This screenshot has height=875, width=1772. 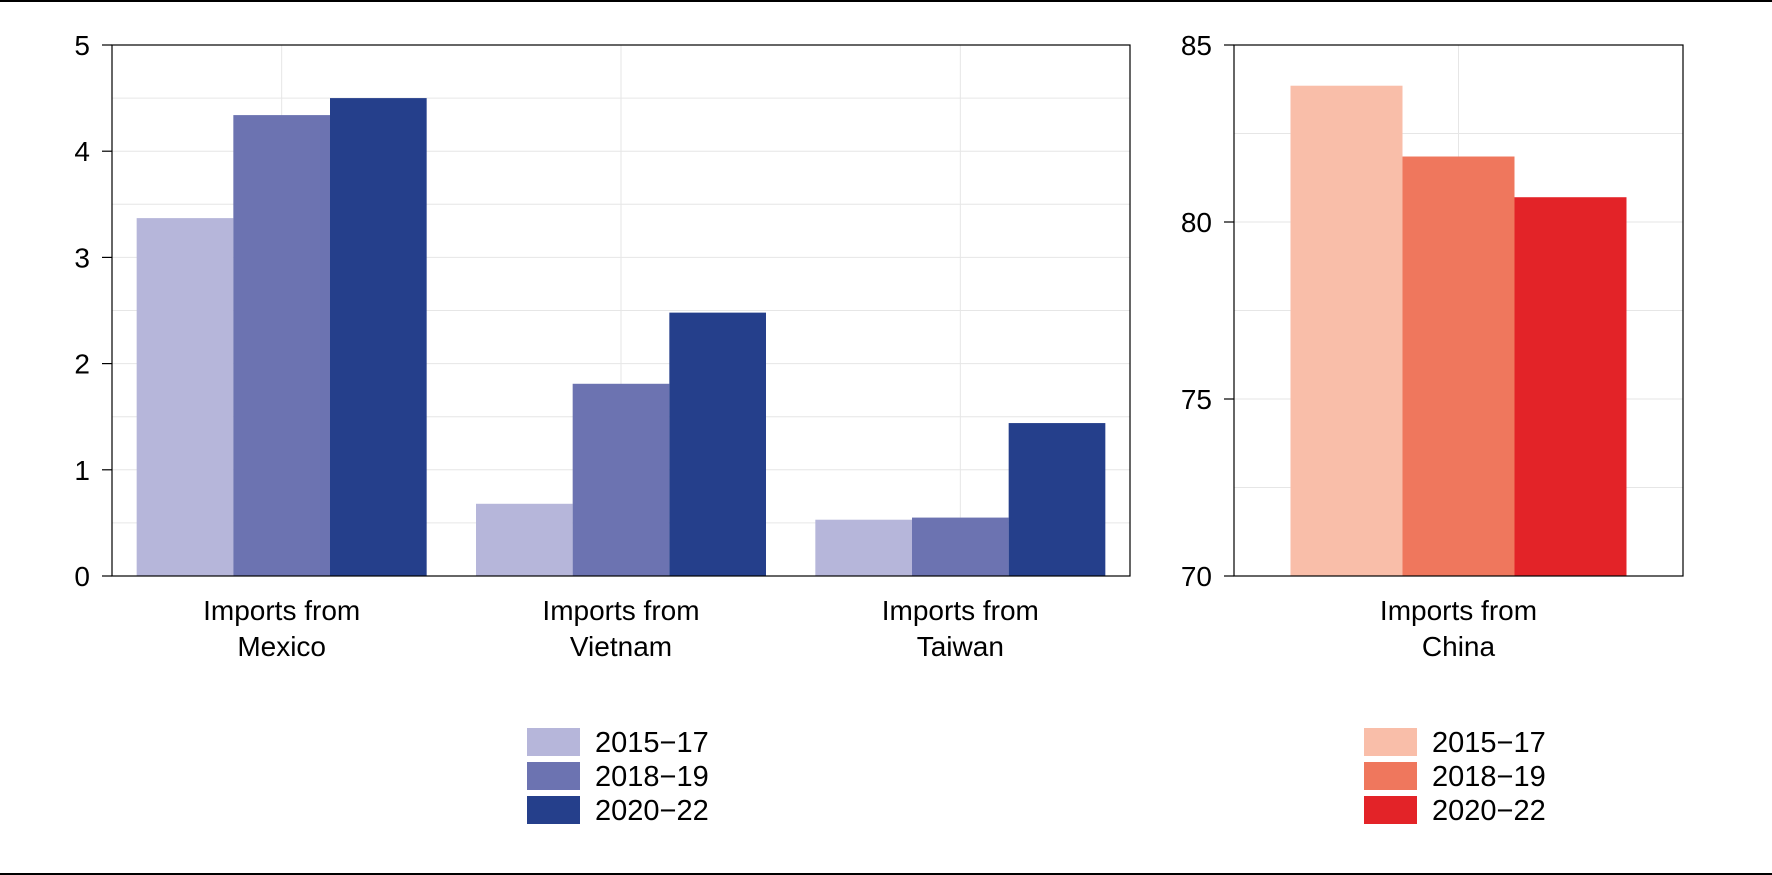 What do you see at coordinates (82, 364) in the screenshot?
I see `y-tick-label: 2` at bounding box center [82, 364].